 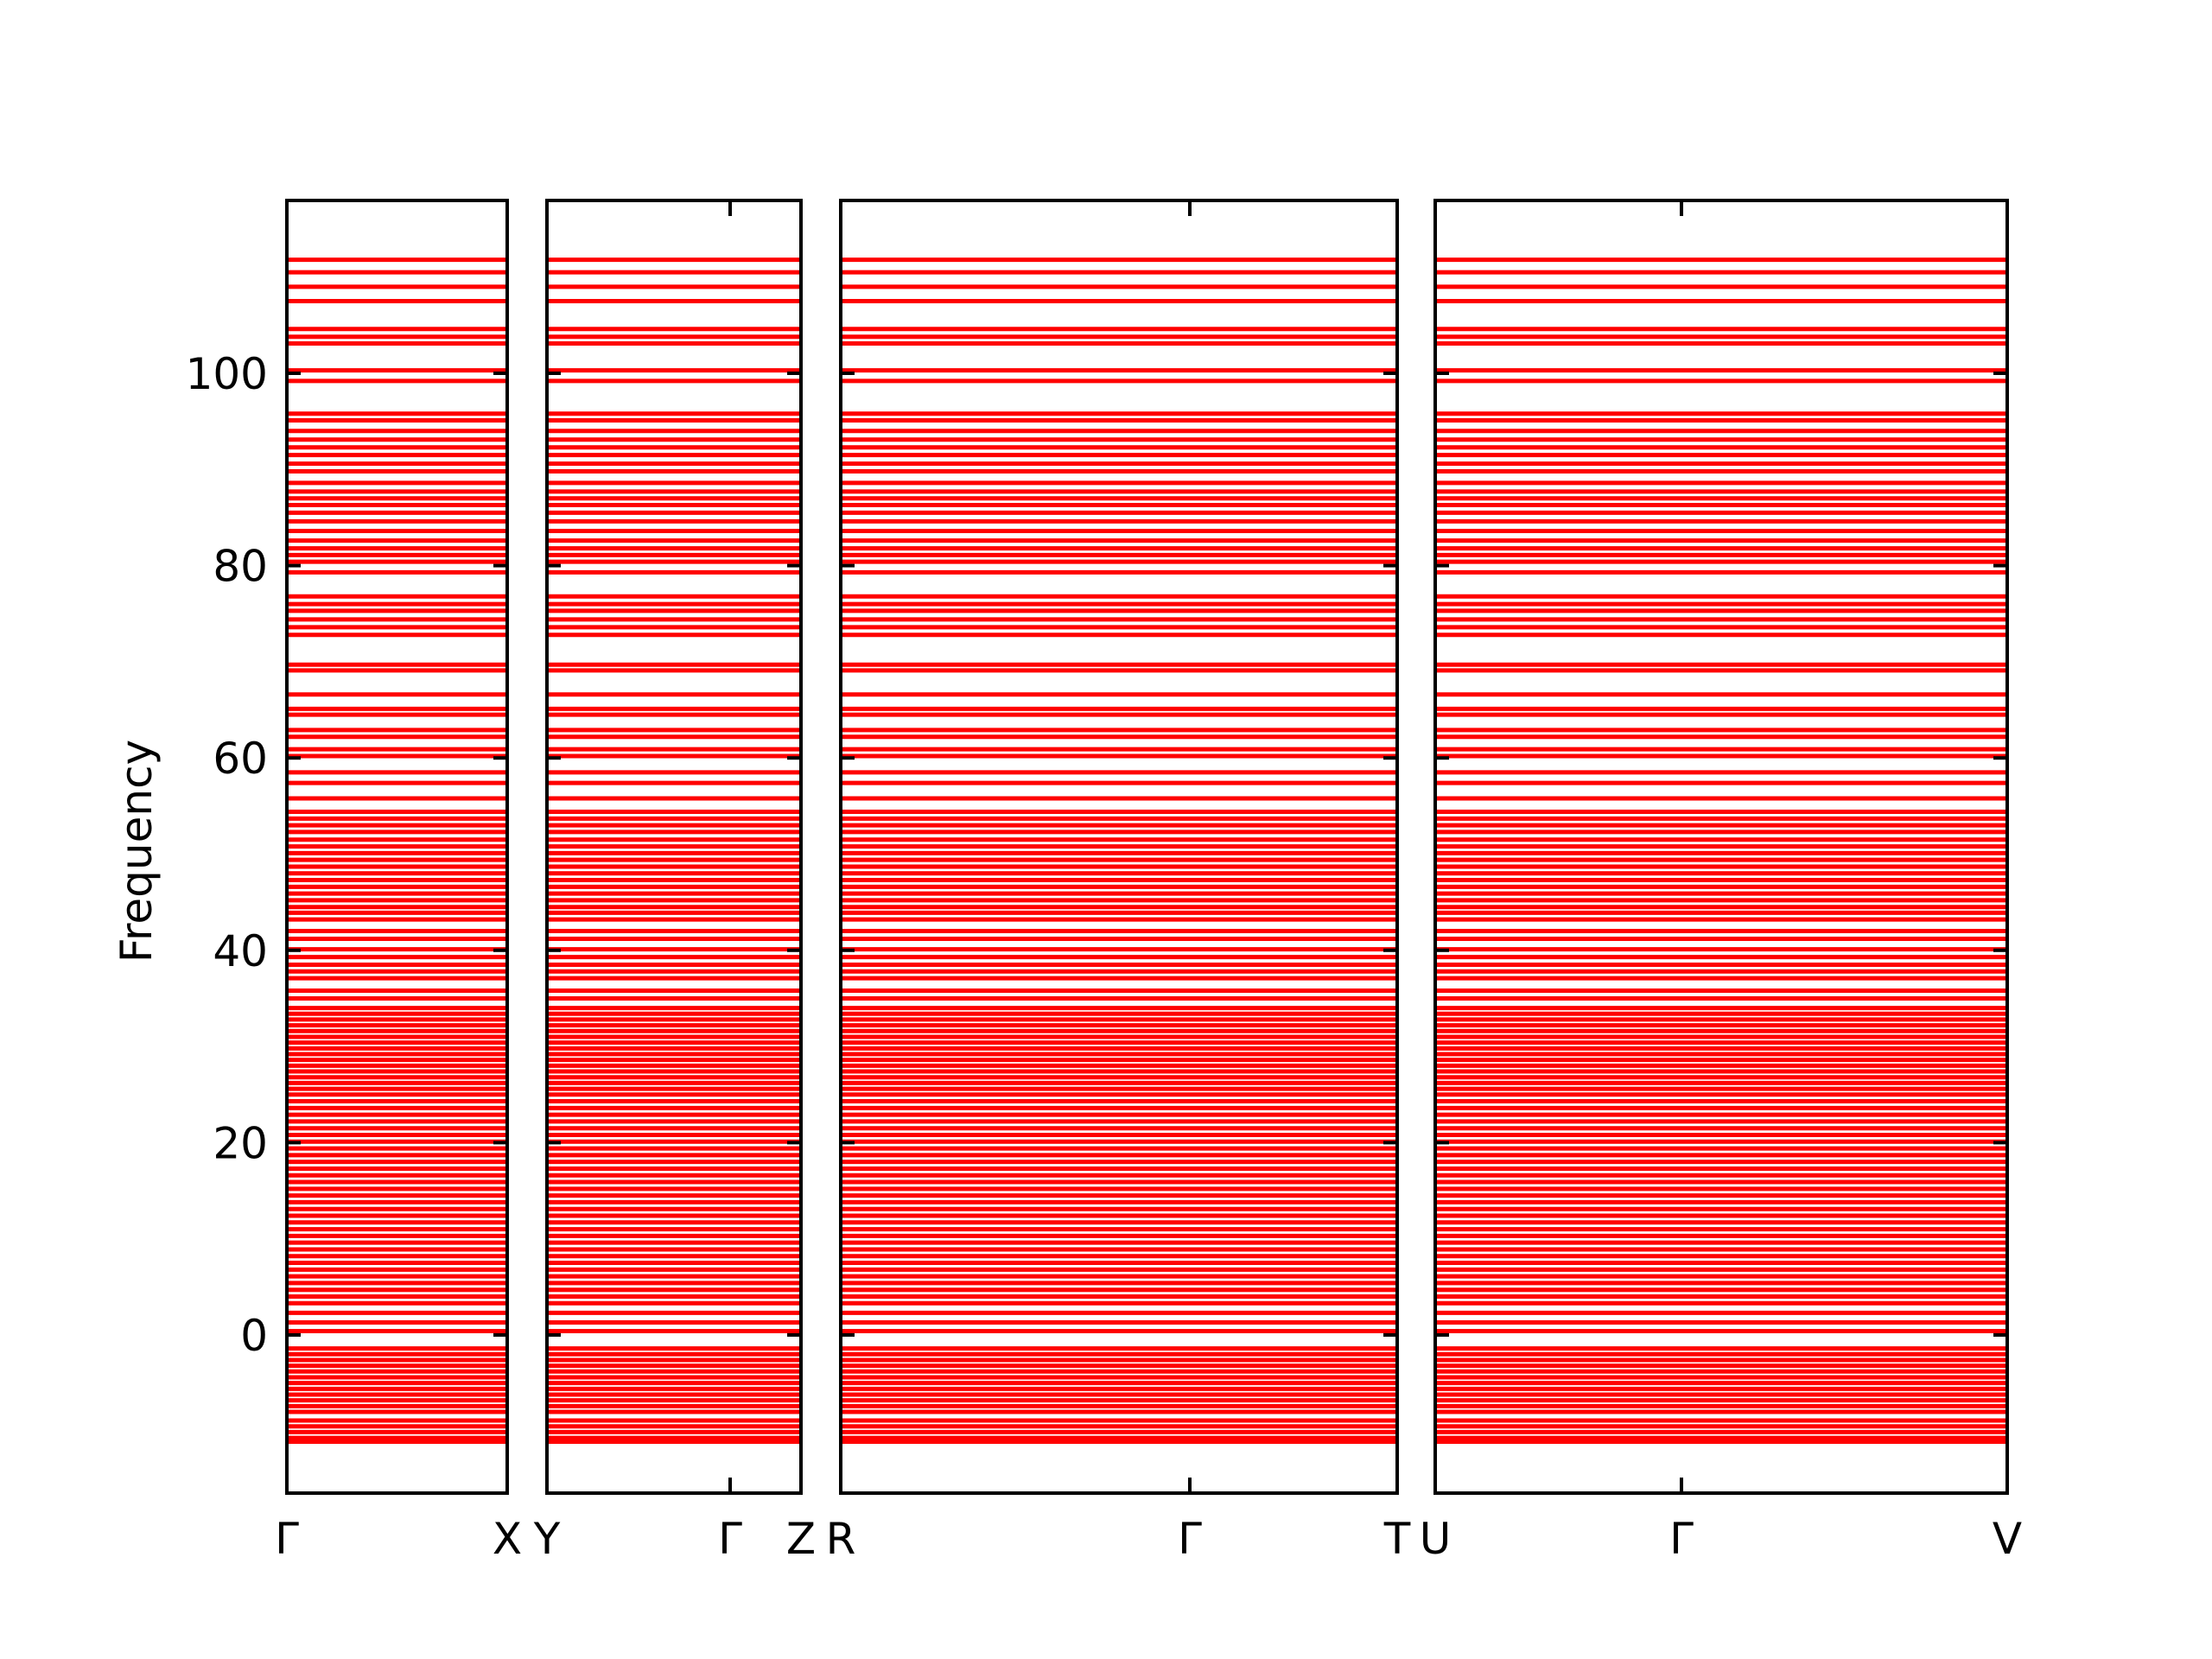 I want to click on y-tick-label-60: 60, so click(x=240, y=759).